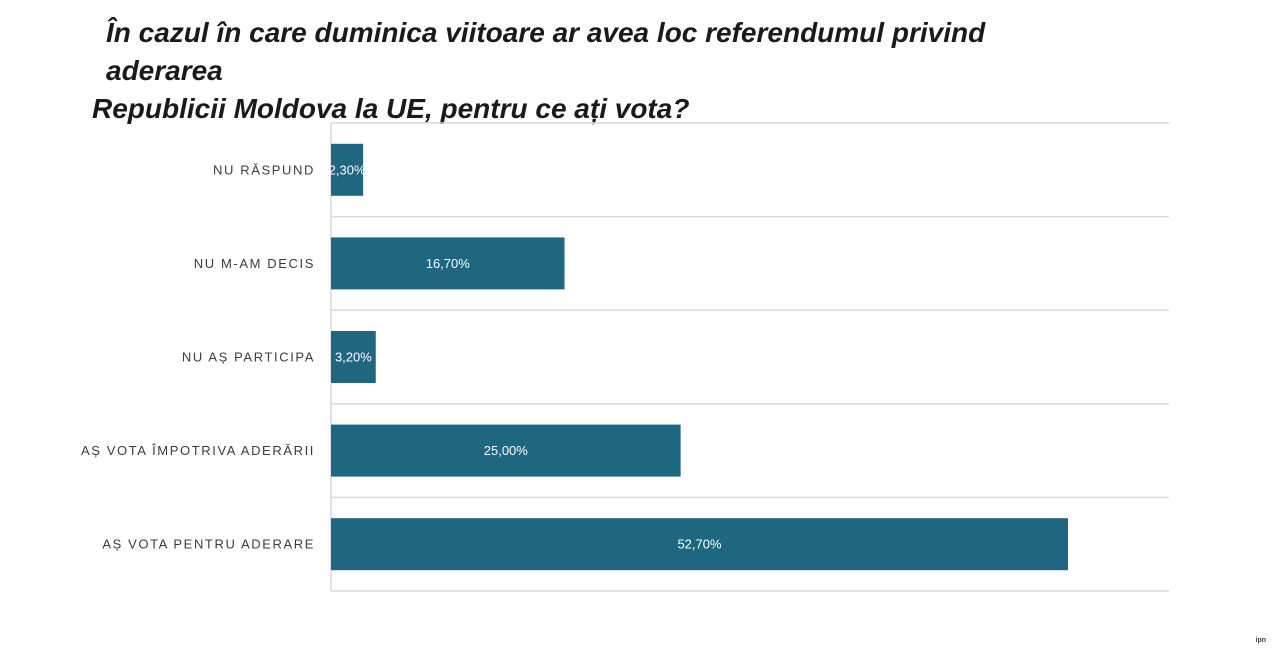 This screenshot has width=1280, height=666. Describe the element at coordinates (254, 263) in the screenshot. I see `category-label: NU M-AM DECIS` at that location.